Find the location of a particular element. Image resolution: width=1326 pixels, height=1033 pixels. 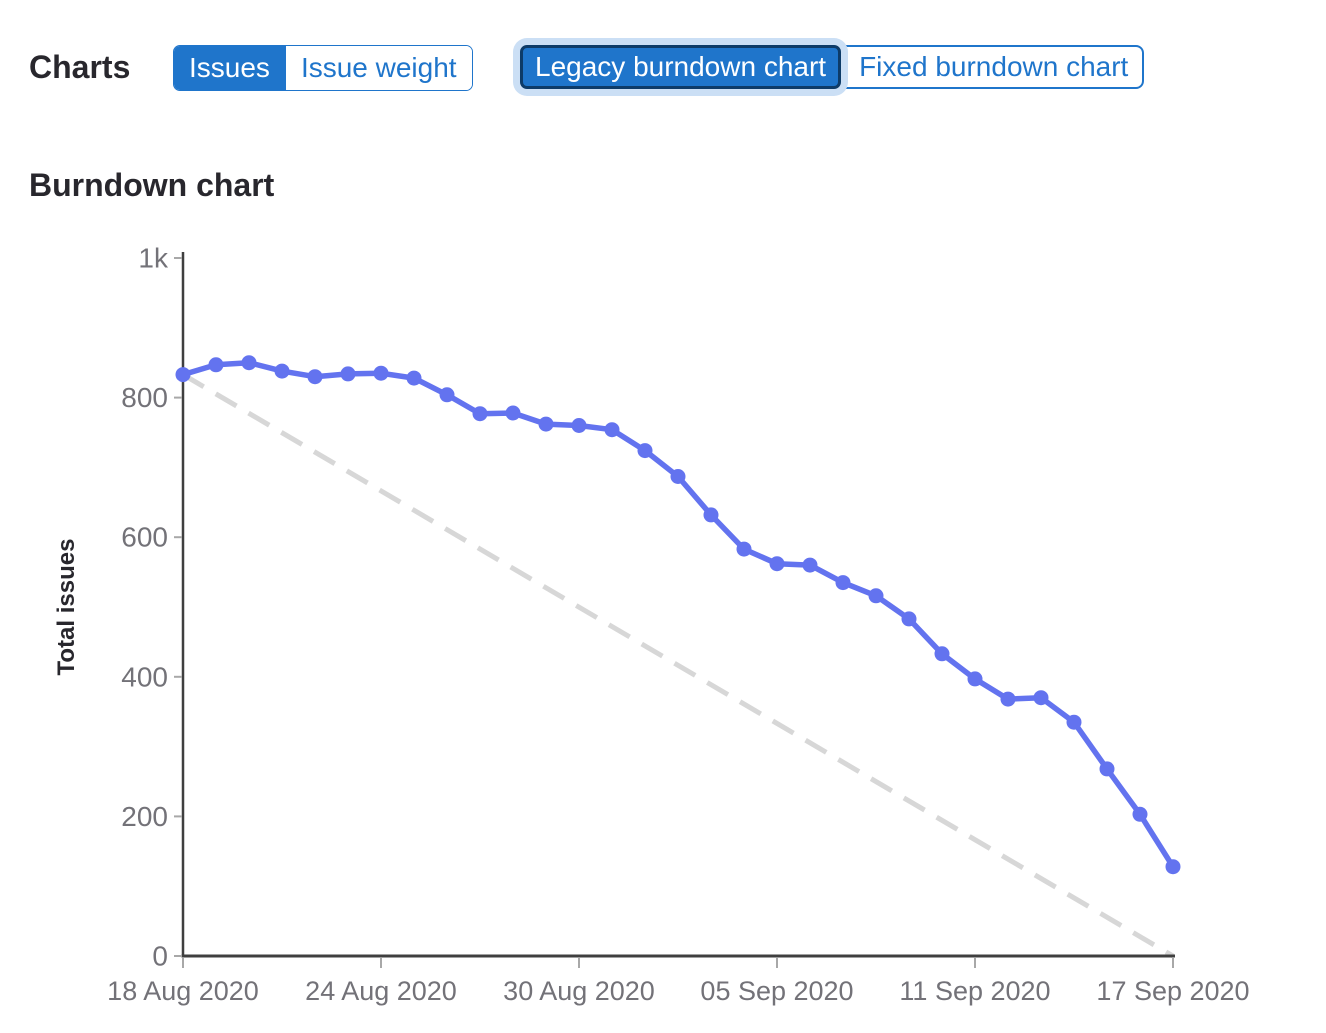

x-axis-tick-label: 17 Sep 2020 is located at coordinates (1172, 991).